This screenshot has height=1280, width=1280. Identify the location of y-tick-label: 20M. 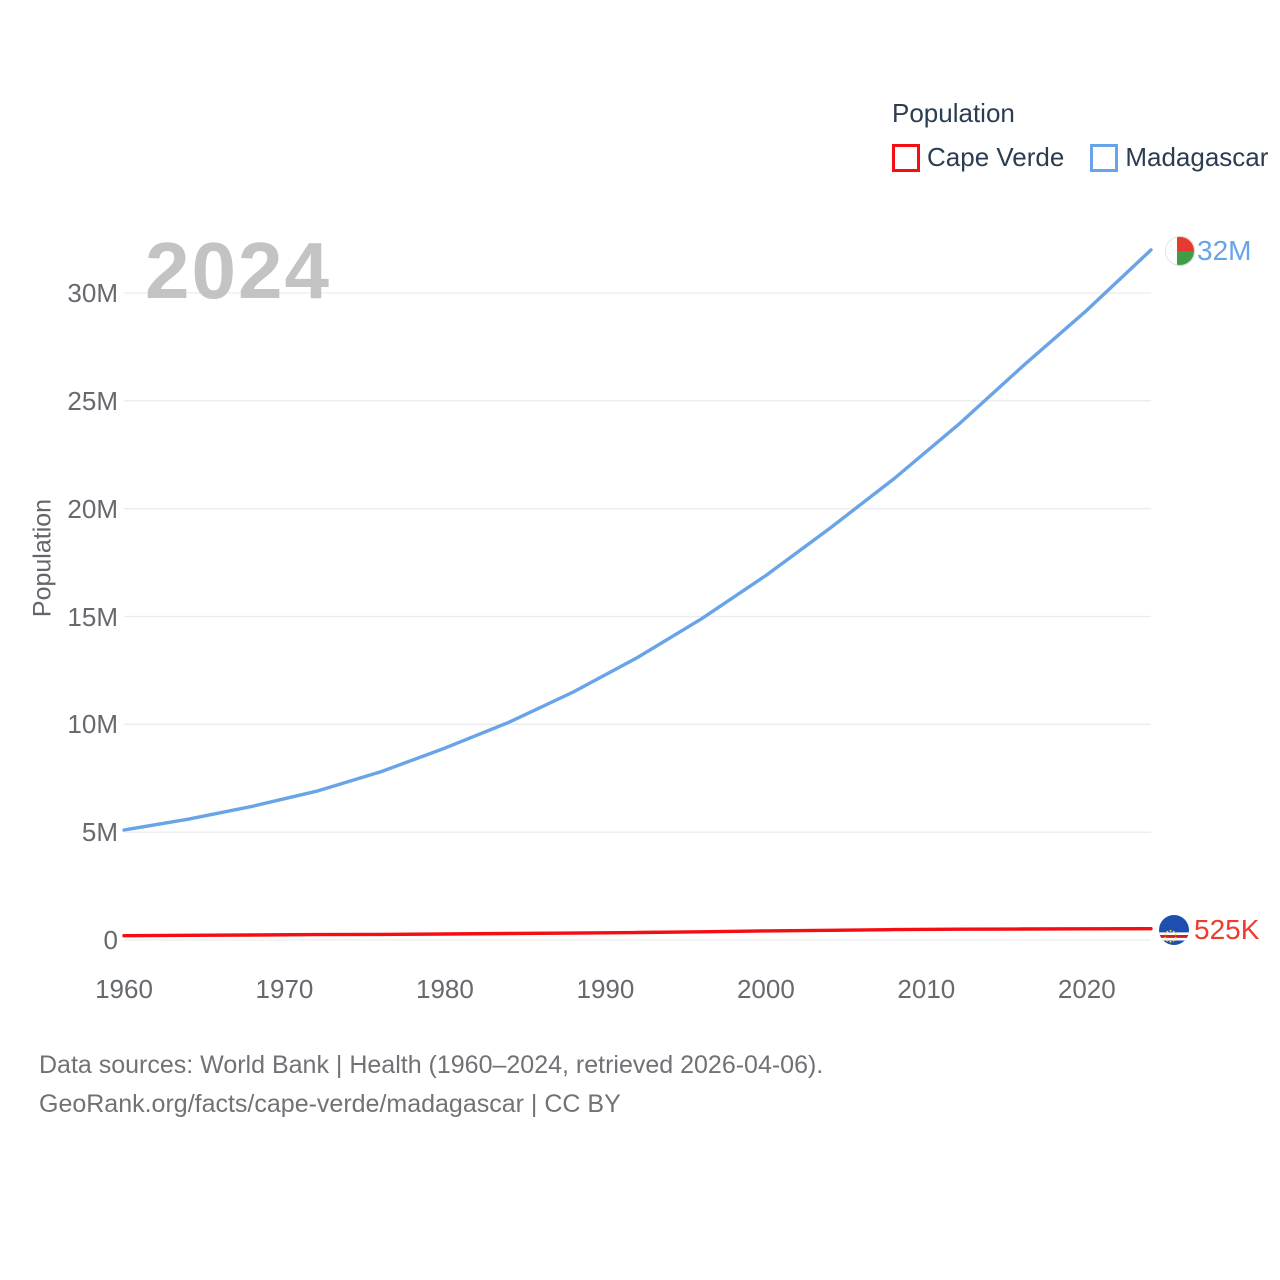
(92, 508).